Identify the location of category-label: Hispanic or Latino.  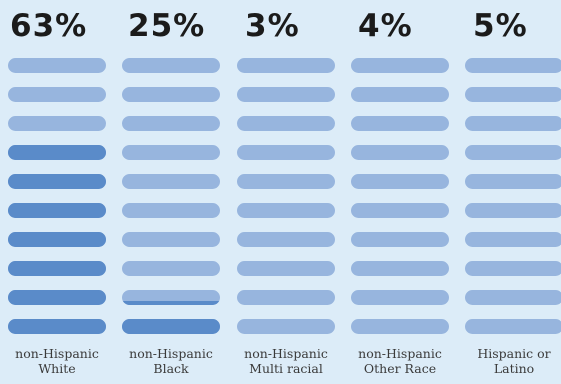
(510, 361).